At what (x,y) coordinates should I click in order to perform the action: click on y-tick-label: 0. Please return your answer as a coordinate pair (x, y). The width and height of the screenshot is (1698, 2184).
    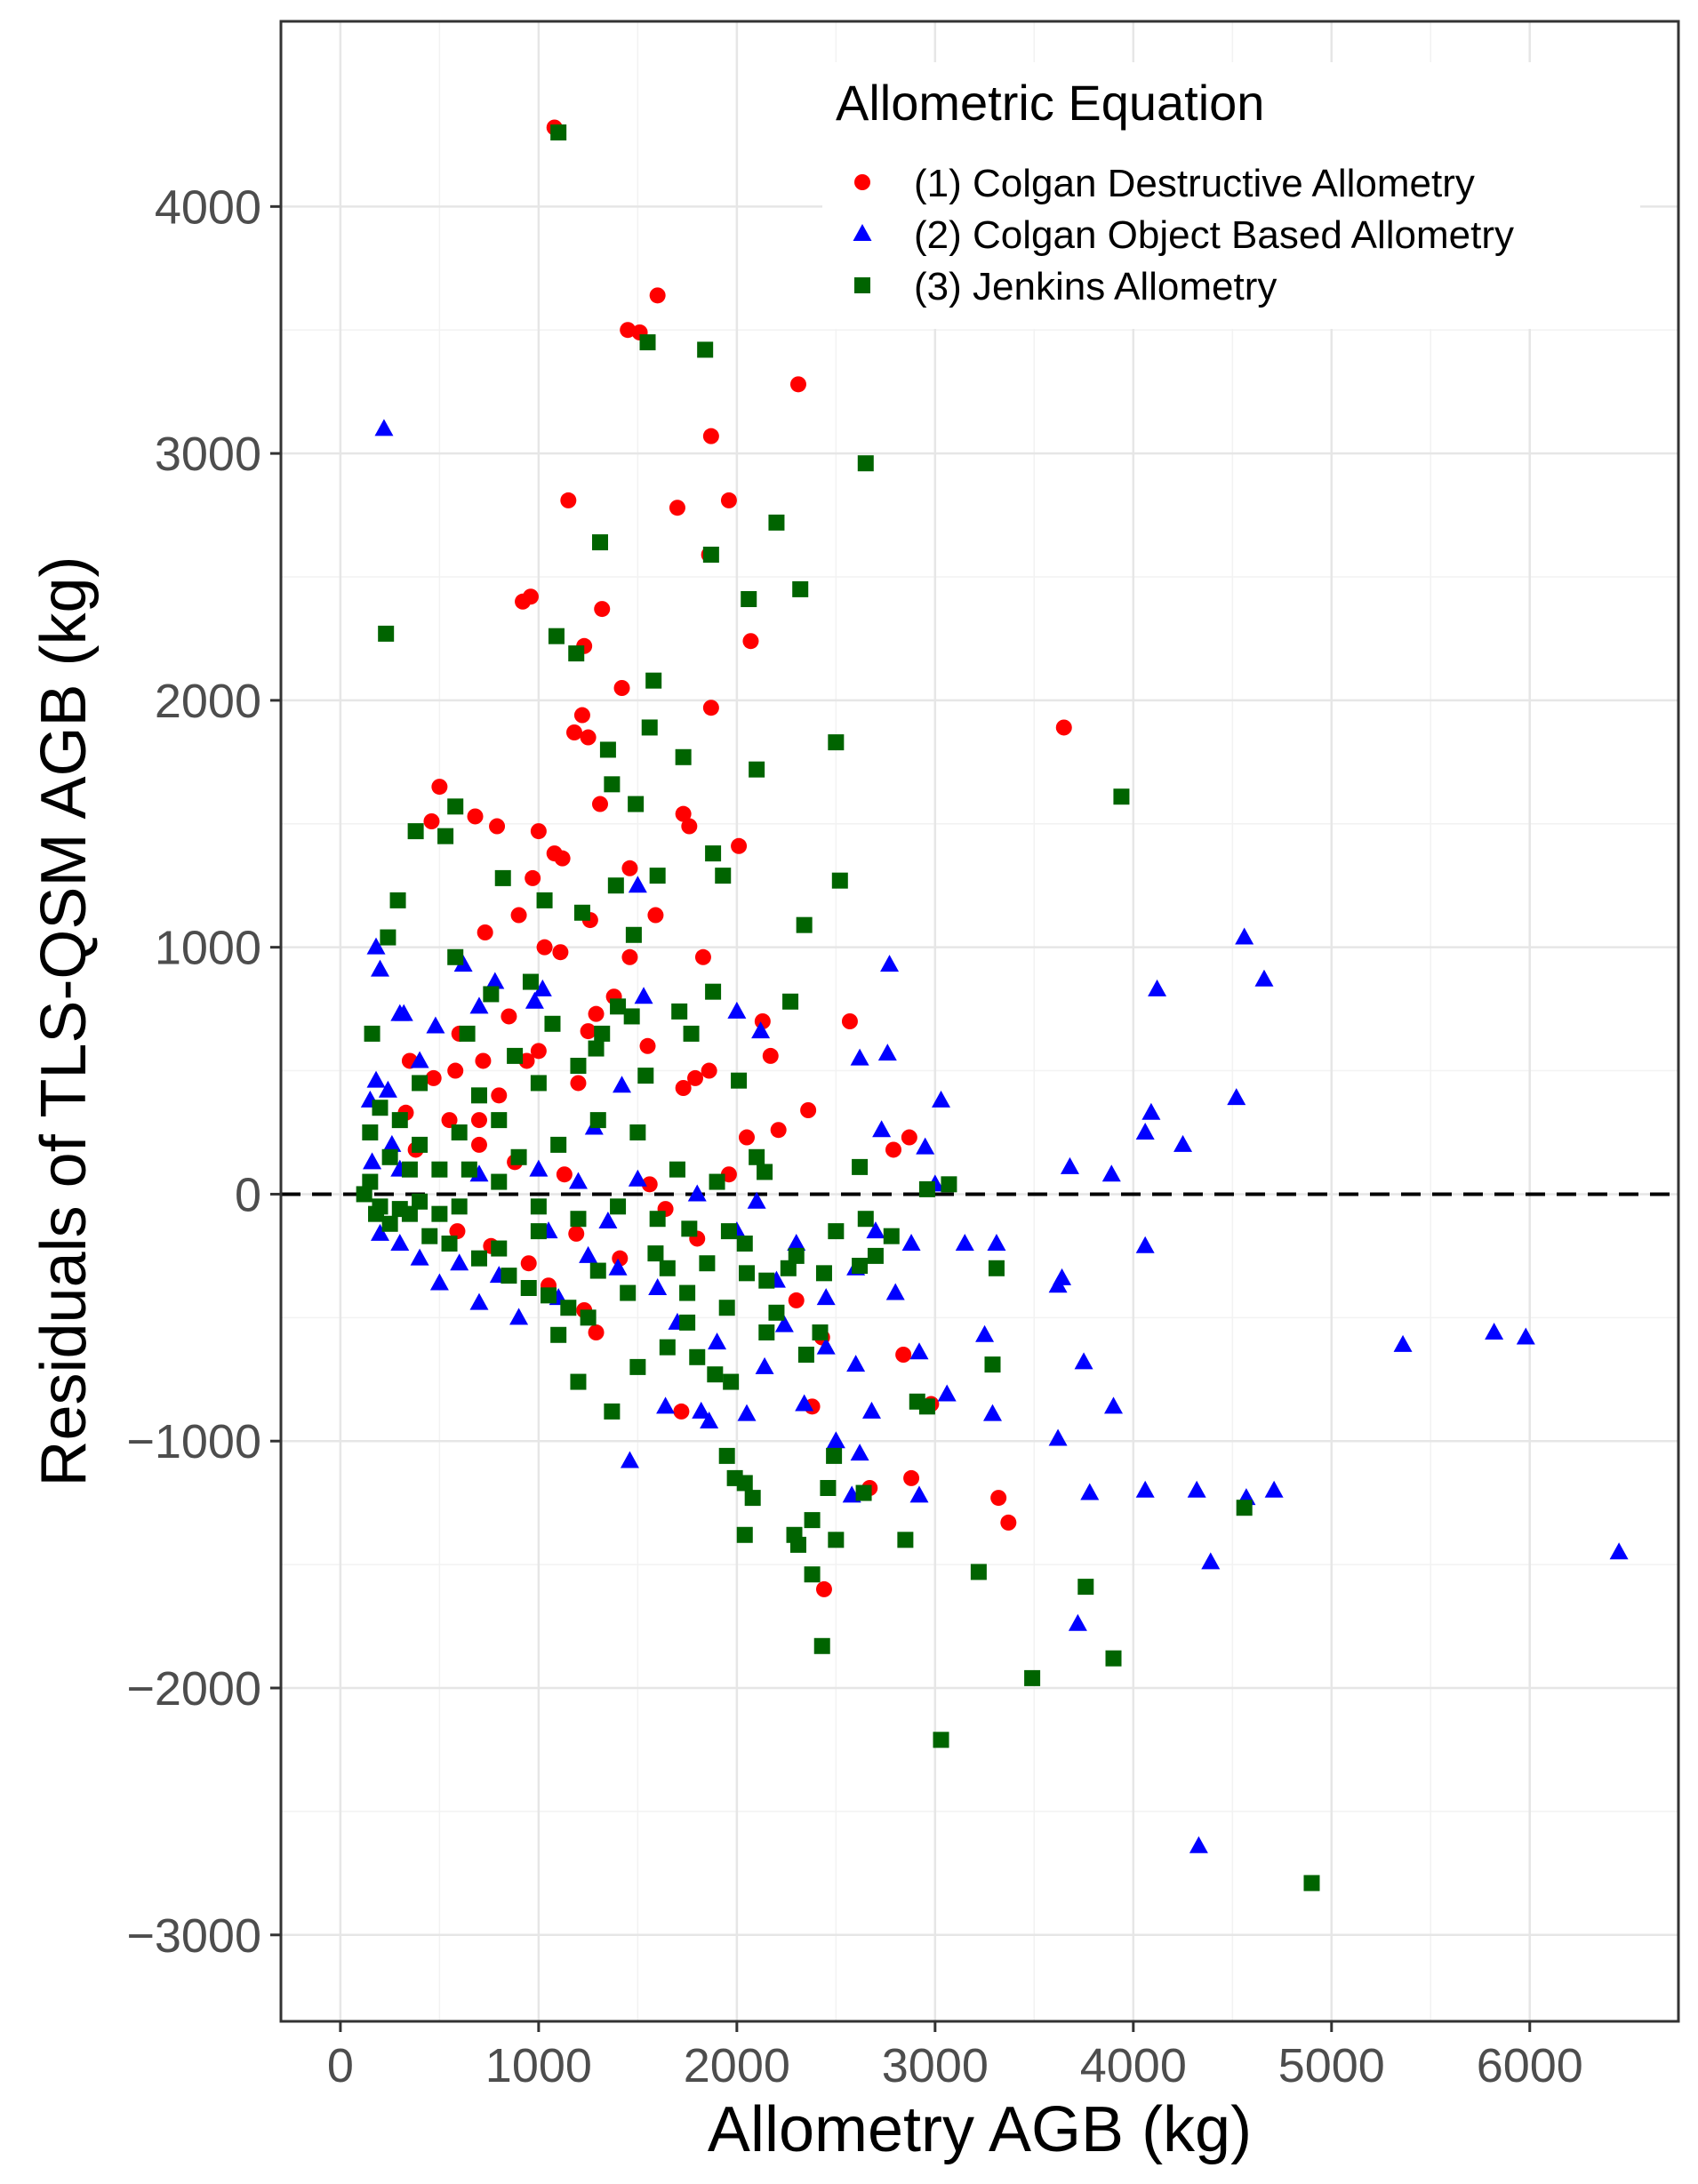
    Looking at the image, I should click on (248, 1194).